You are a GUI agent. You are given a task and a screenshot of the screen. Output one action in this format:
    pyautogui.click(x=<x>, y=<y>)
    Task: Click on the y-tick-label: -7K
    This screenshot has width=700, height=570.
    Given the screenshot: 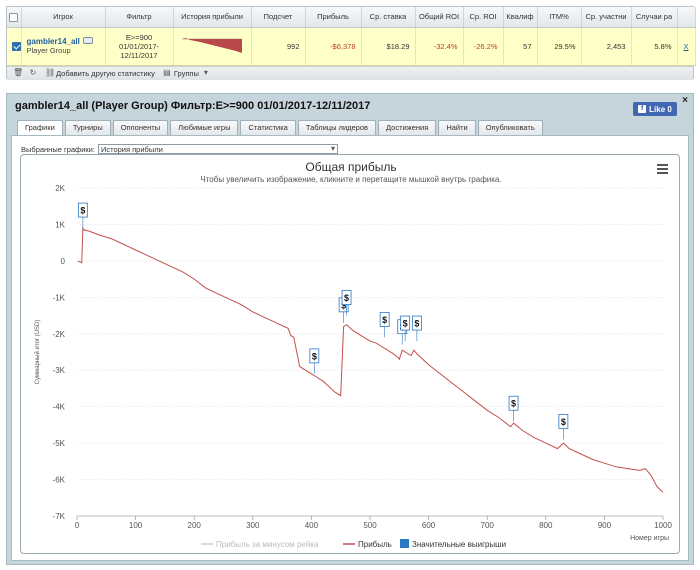 What is the action you would take?
    pyautogui.click(x=59, y=516)
    